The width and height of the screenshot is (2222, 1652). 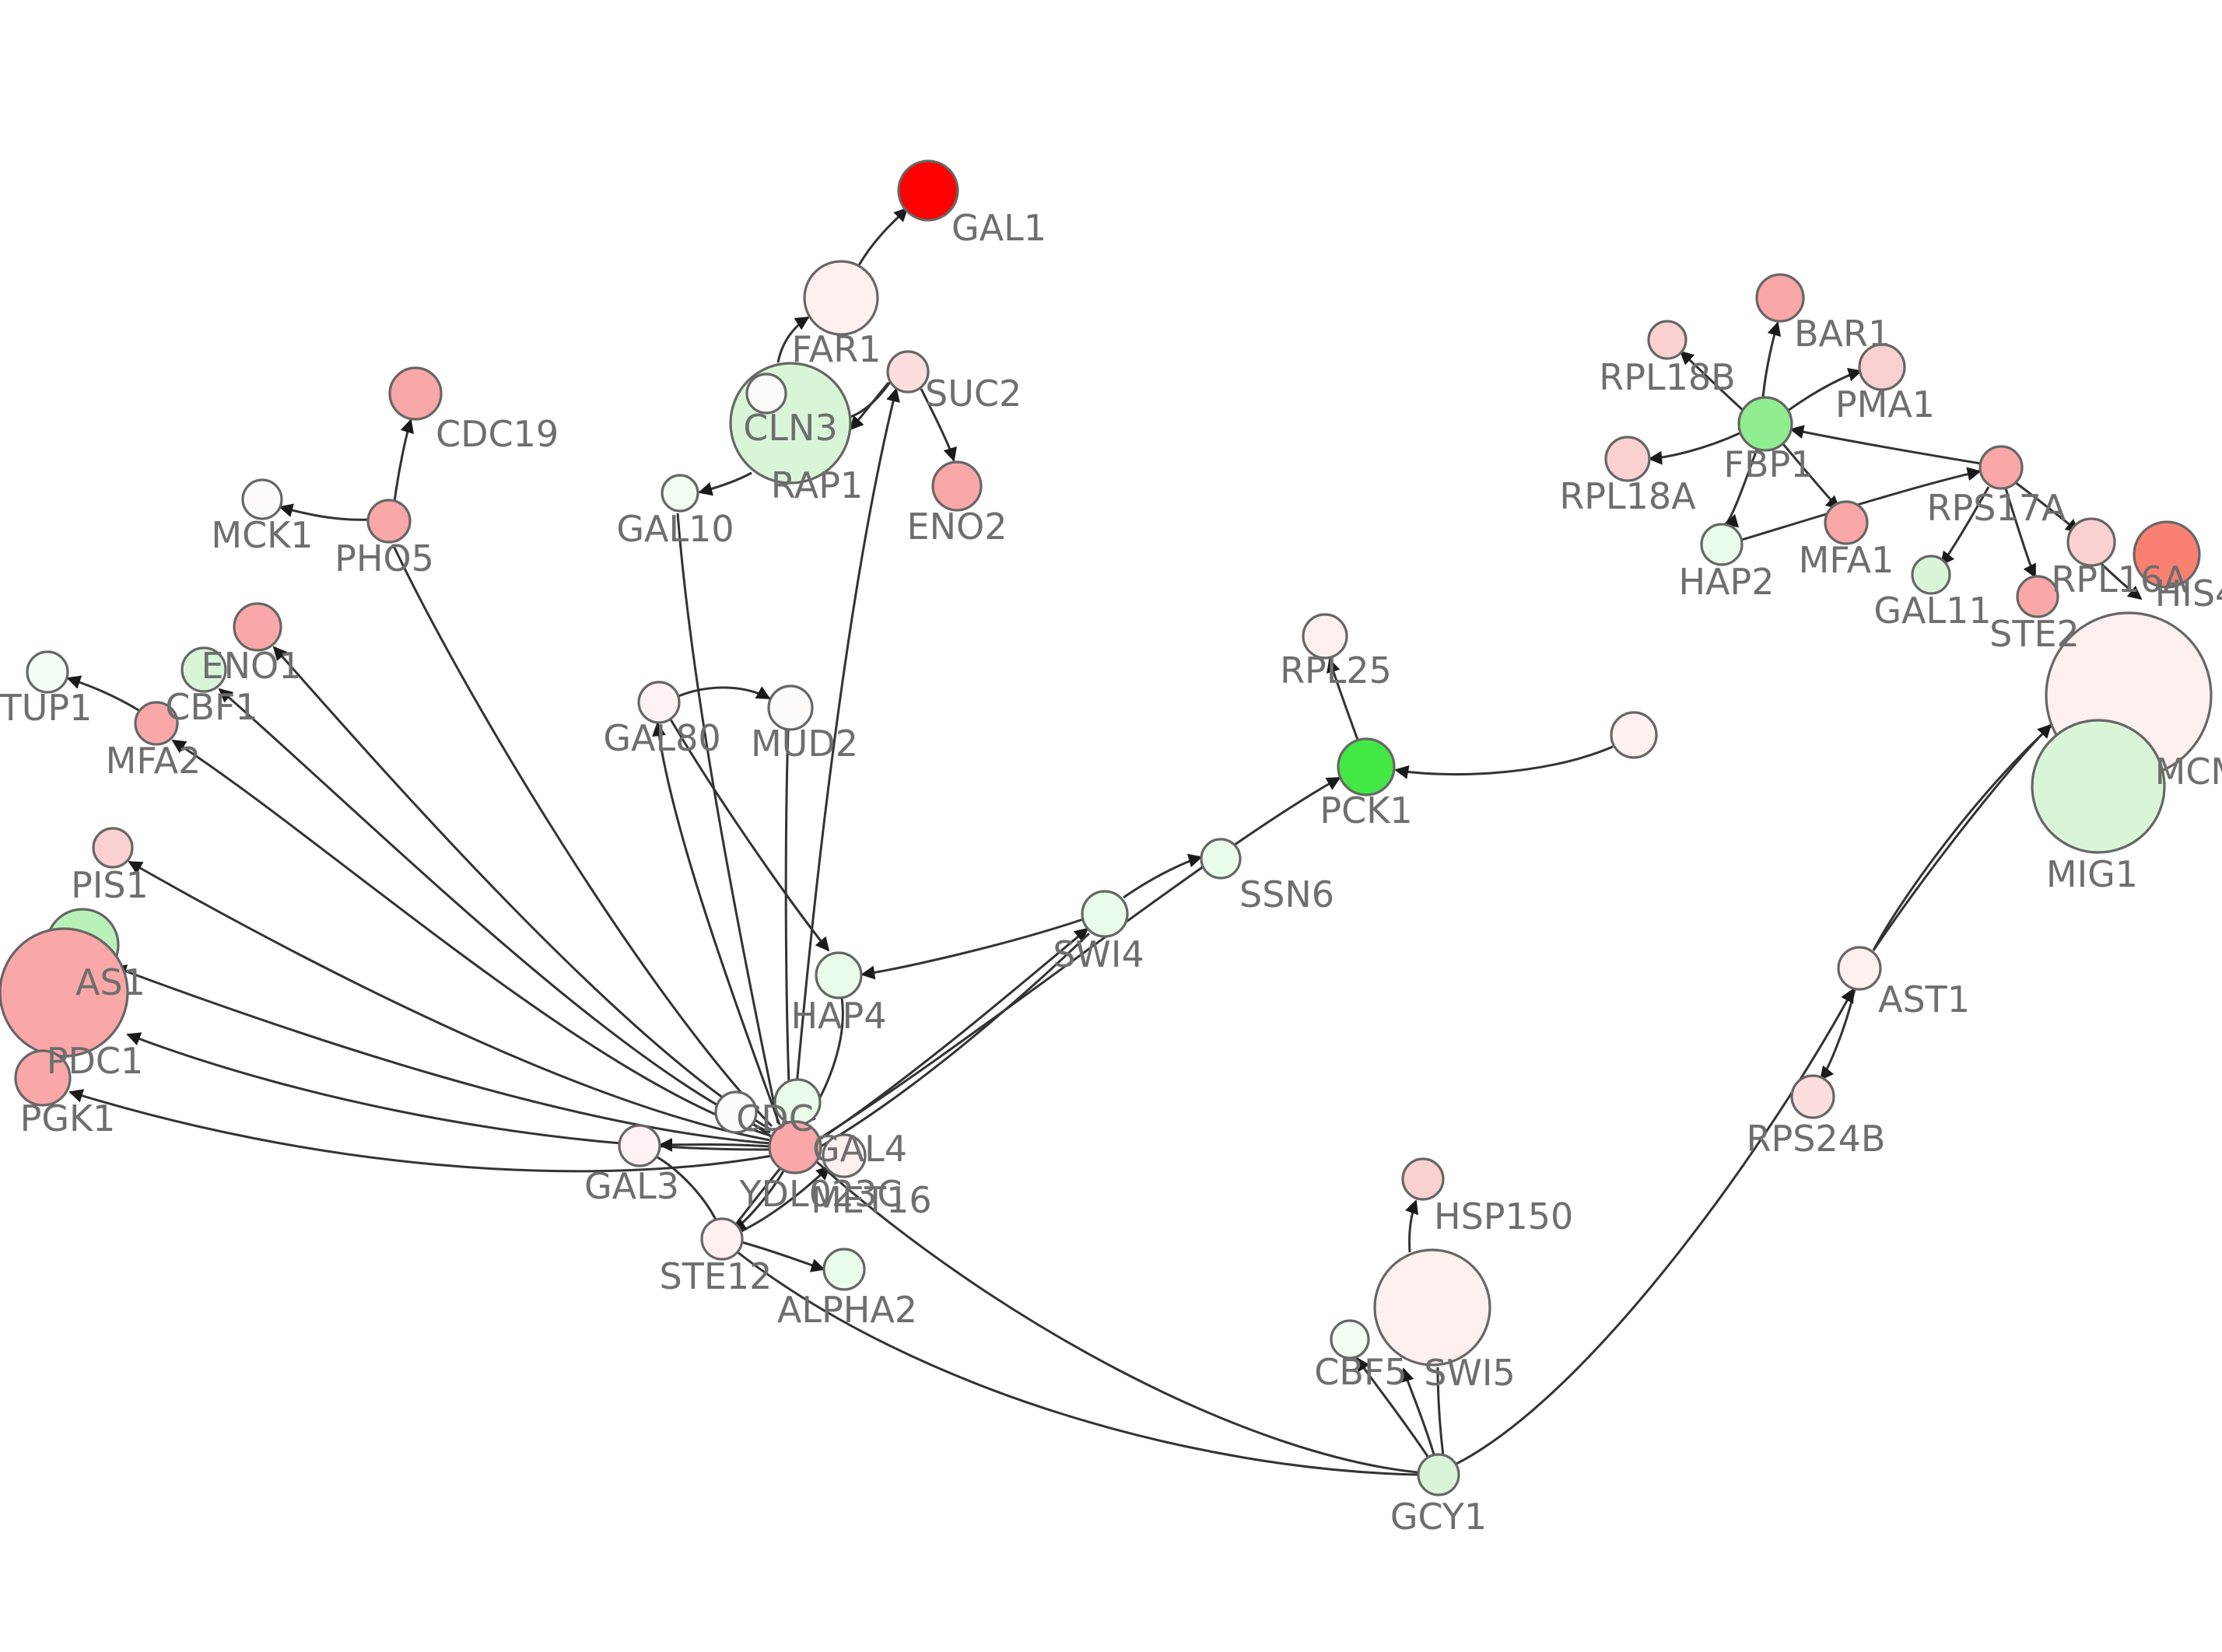 I want to click on gene-node-PCK1, so click(x=1366, y=767).